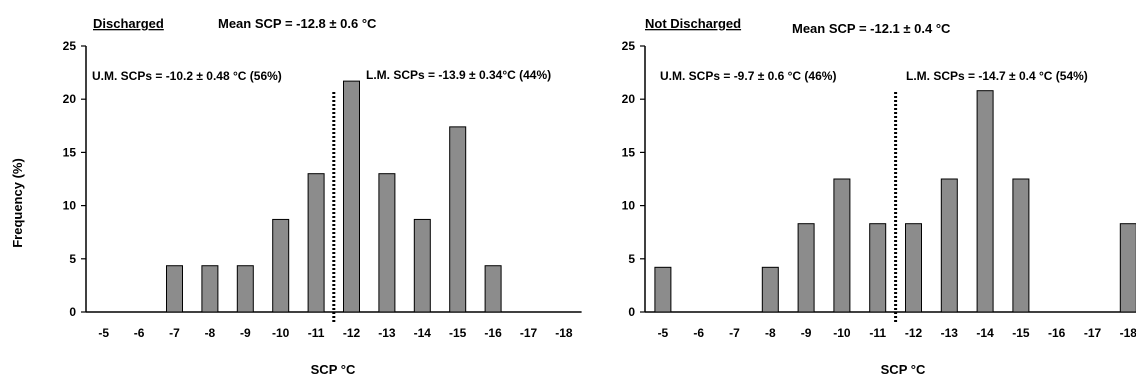 Image resolution: width=1136 pixels, height=384 pixels. Describe the element at coordinates (297, 23) in the screenshot. I see `mean-scp-label: Mean SCP = -12.8 ± 0.6 °C` at that location.